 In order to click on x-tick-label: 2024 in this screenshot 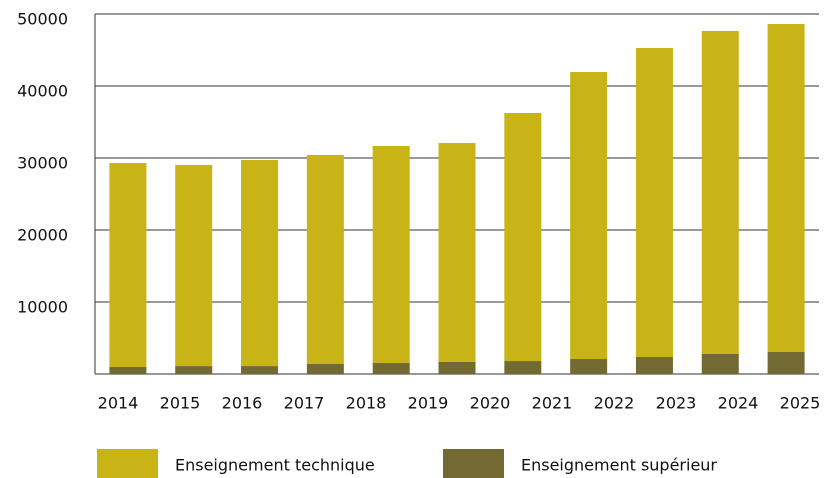, I will do `click(738, 403)`.